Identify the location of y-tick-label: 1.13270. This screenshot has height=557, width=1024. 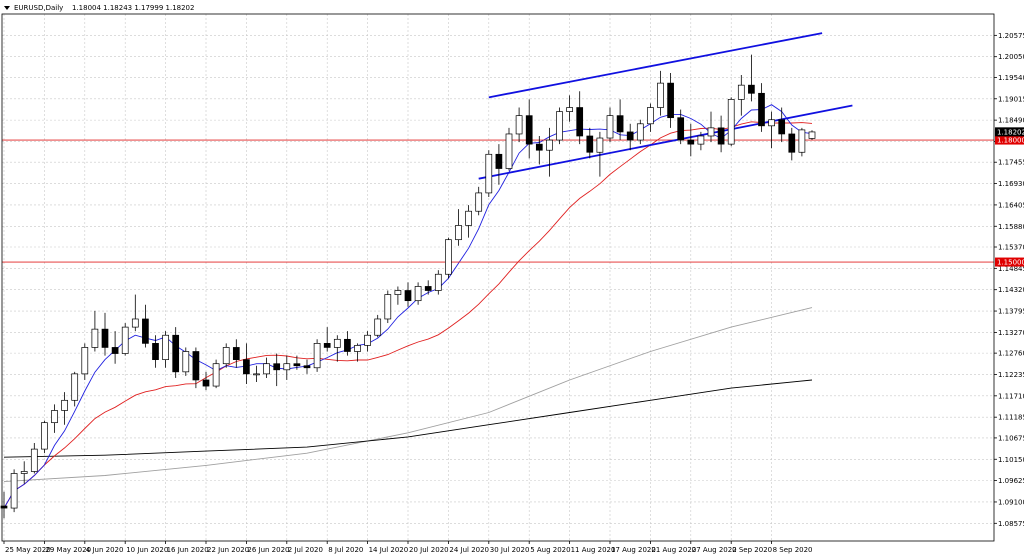
(1011, 333).